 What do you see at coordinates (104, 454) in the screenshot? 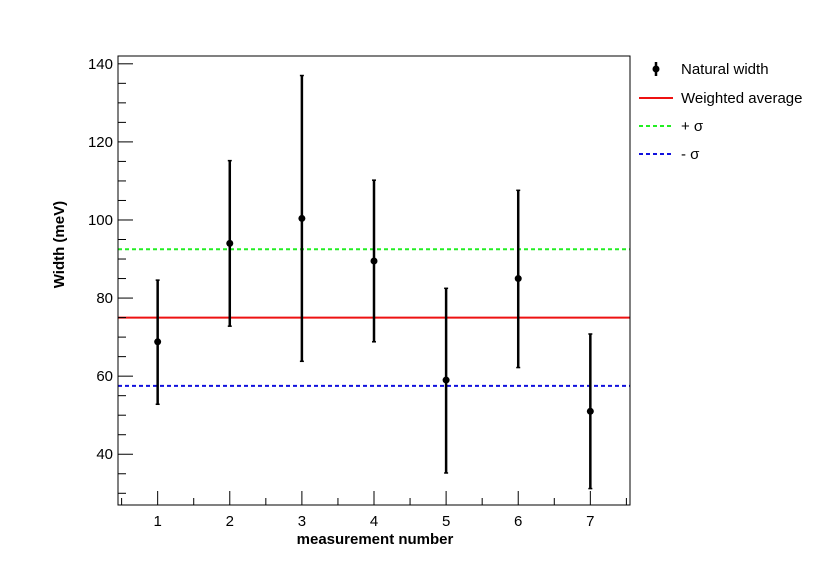
I see `y-tick-label: 40` at bounding box center [104, 454].